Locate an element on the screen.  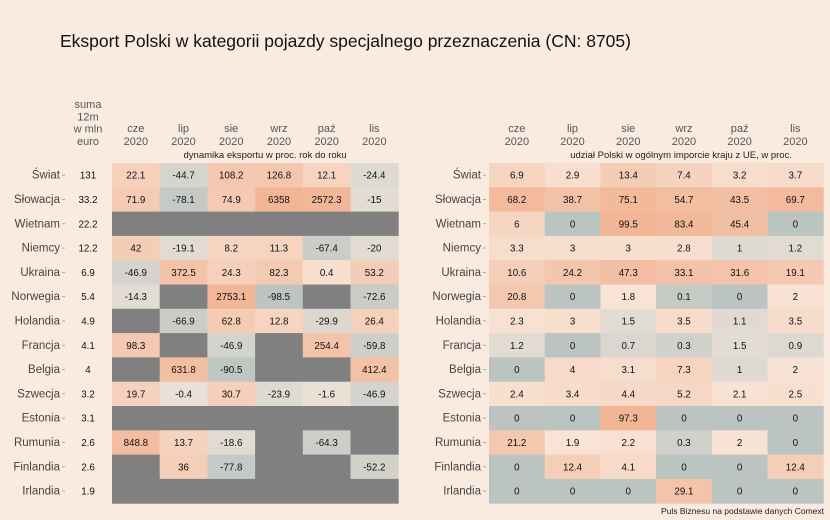
sum-value: 3.2 is located at coordinates (88, 394).